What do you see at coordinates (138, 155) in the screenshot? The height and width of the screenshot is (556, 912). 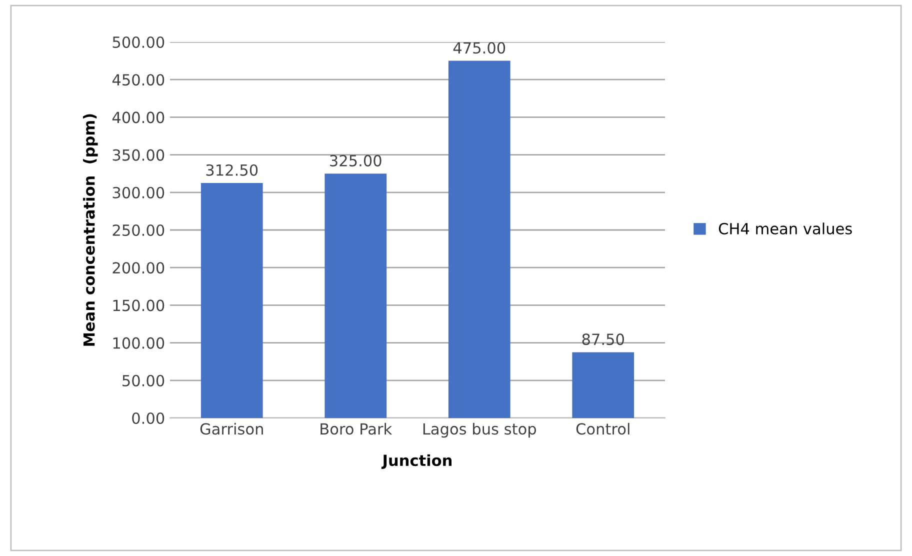 I see `y-tick-label: 350.00` at bounding box center [138, 155].